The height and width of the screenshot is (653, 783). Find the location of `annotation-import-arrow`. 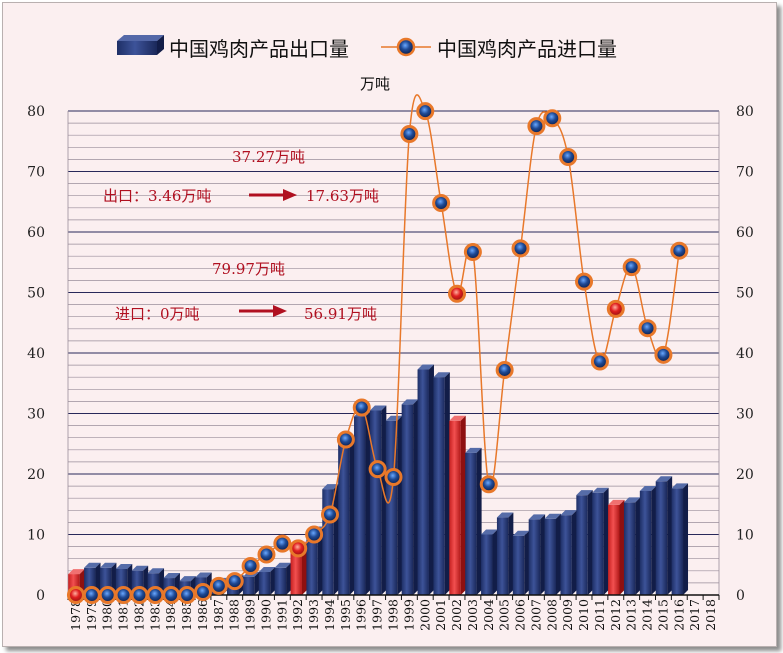

annotation-import-arrow is located at coordinates (263, 311).